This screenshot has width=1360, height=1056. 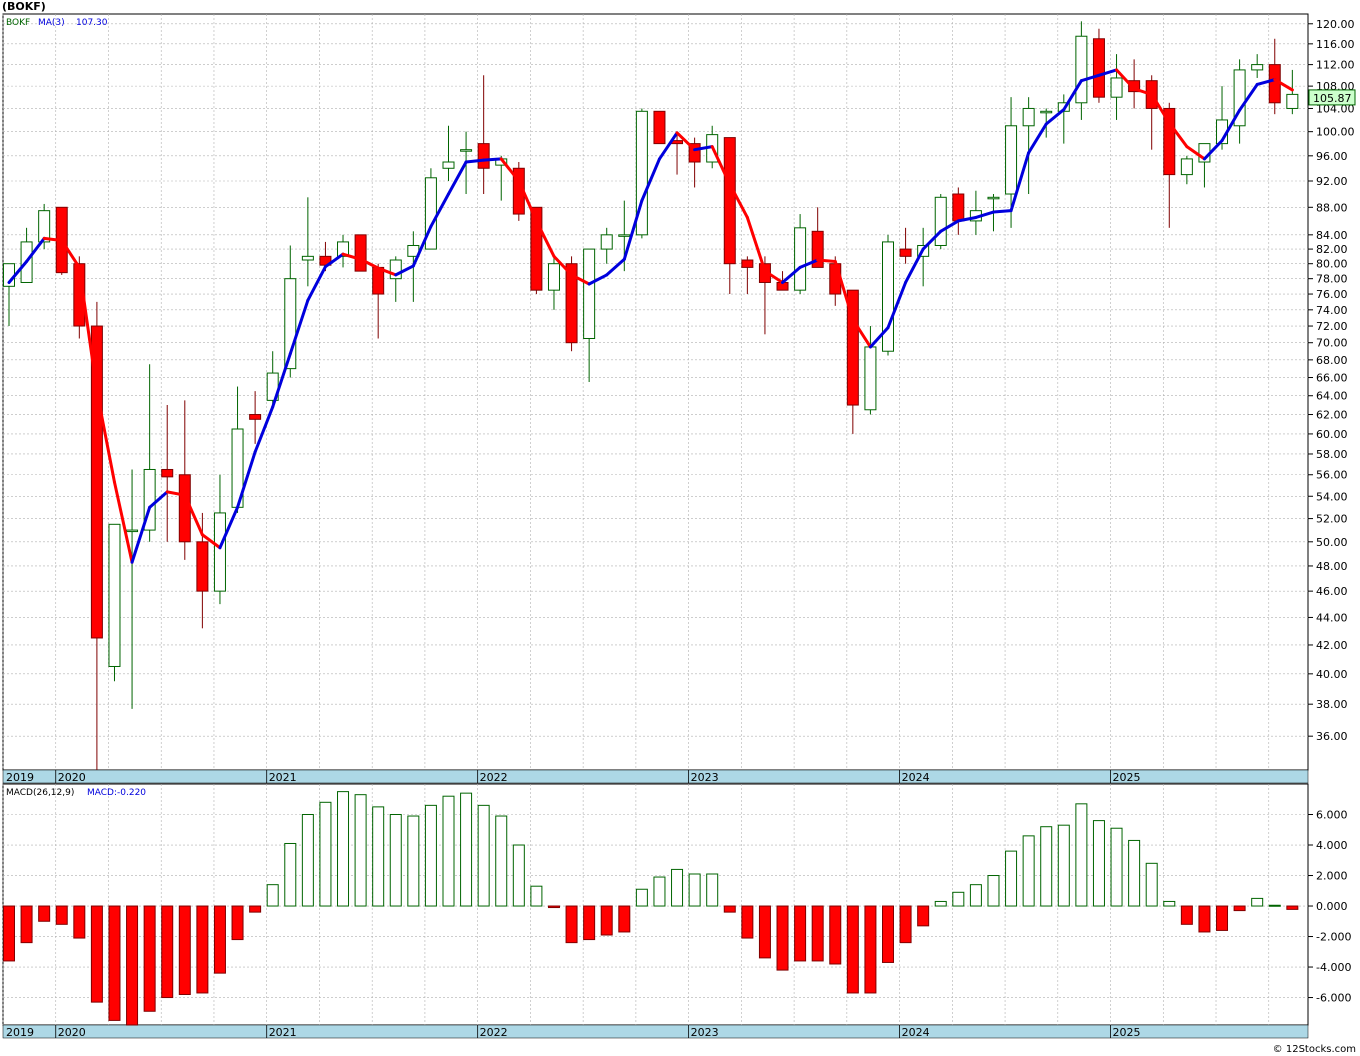 What do you see at coordinates (51, 23) in the screenshot?
I see `legend-ma-label: MA(3)` at bounding box center [51, 23].